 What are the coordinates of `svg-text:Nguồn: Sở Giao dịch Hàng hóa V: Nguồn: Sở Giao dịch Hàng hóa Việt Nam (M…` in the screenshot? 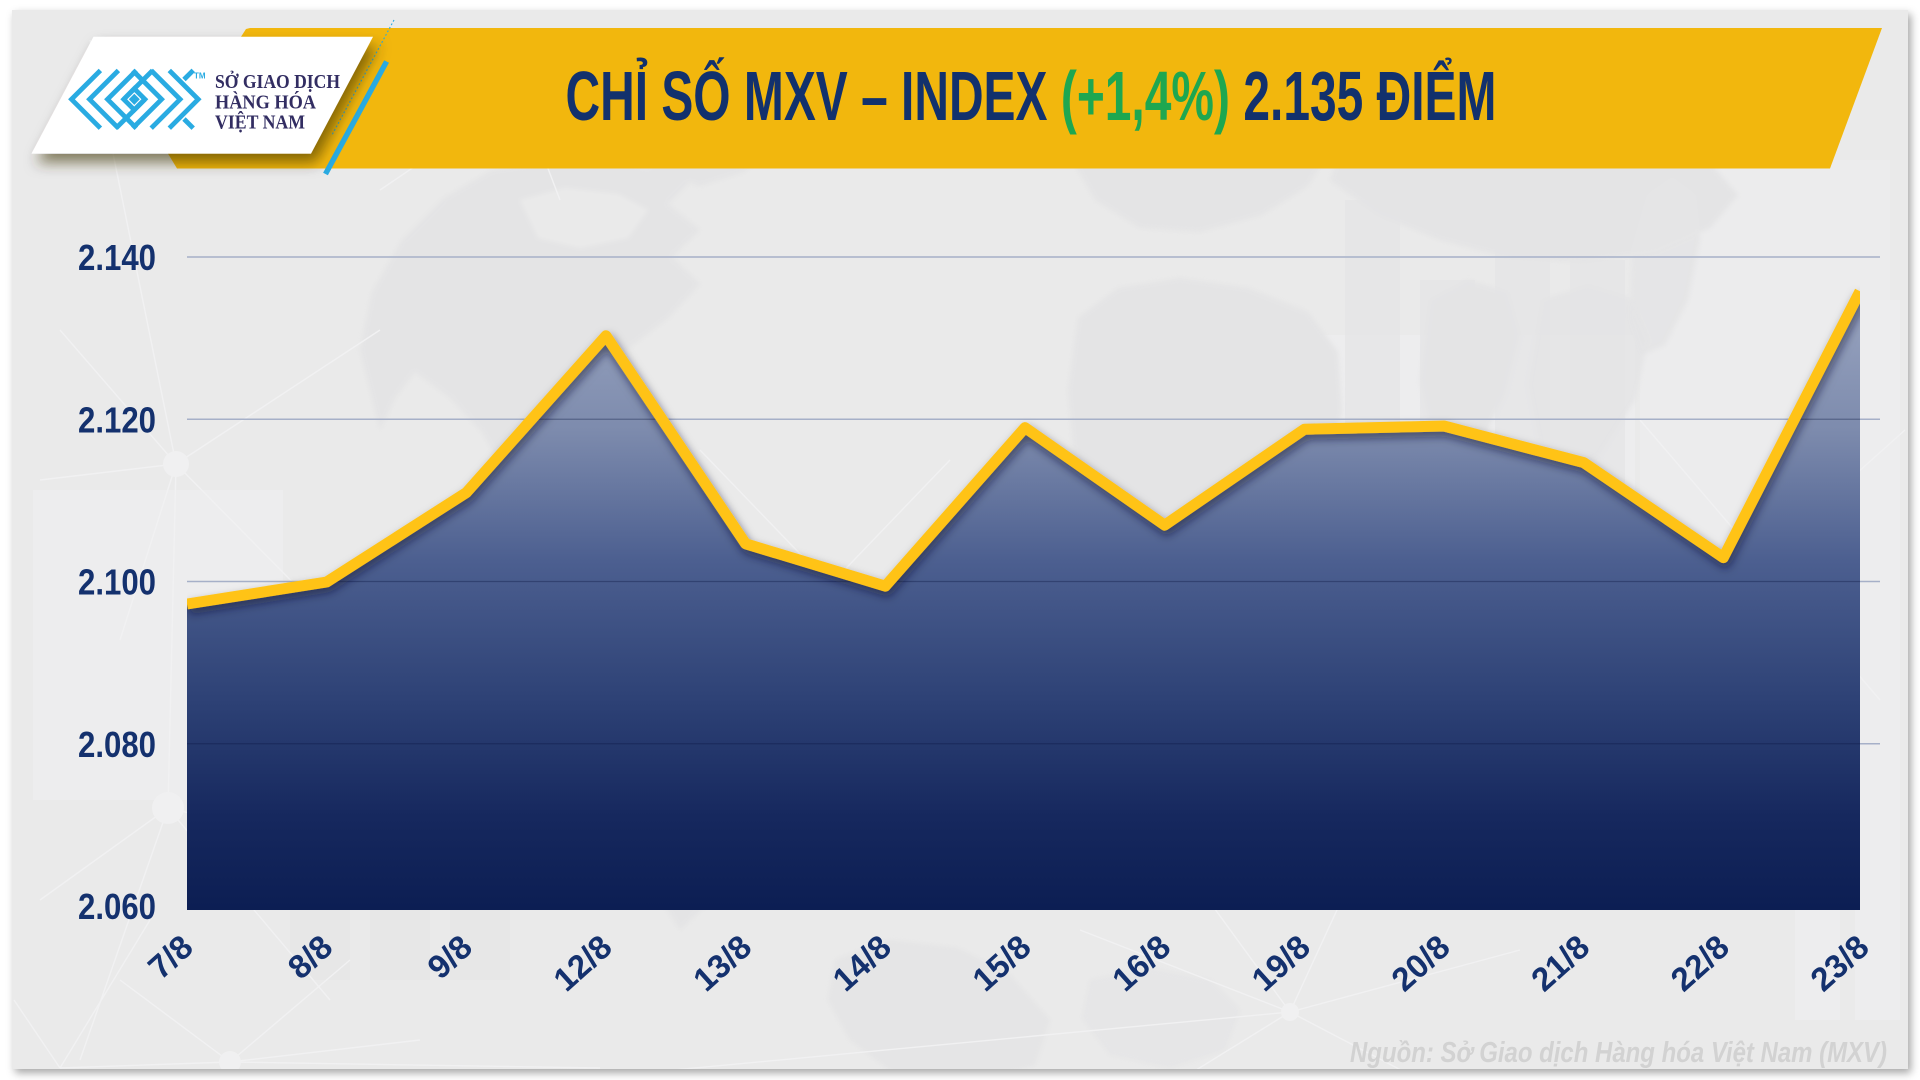 It's located at (1618, 1053).